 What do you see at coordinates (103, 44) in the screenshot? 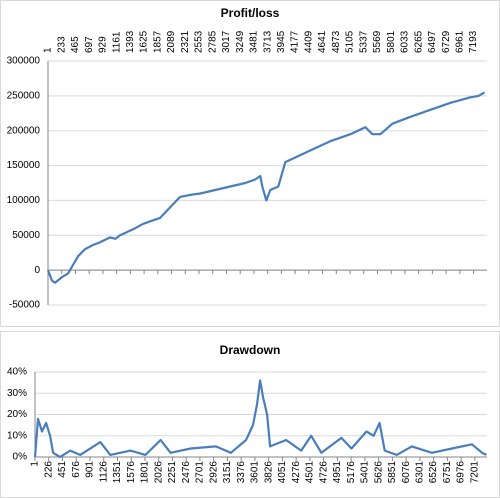
I see `x-tick-label: 929` at bounding box center [103, 44].